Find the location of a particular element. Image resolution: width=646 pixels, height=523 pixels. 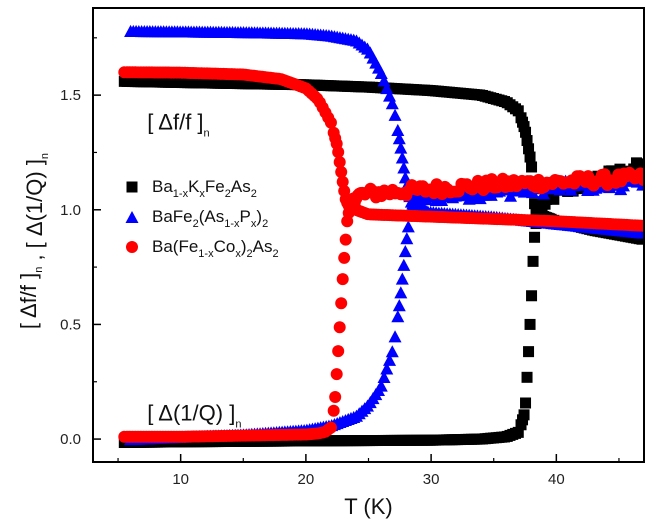

x-axis-label: T (K) is located at coordinates (368, 506).